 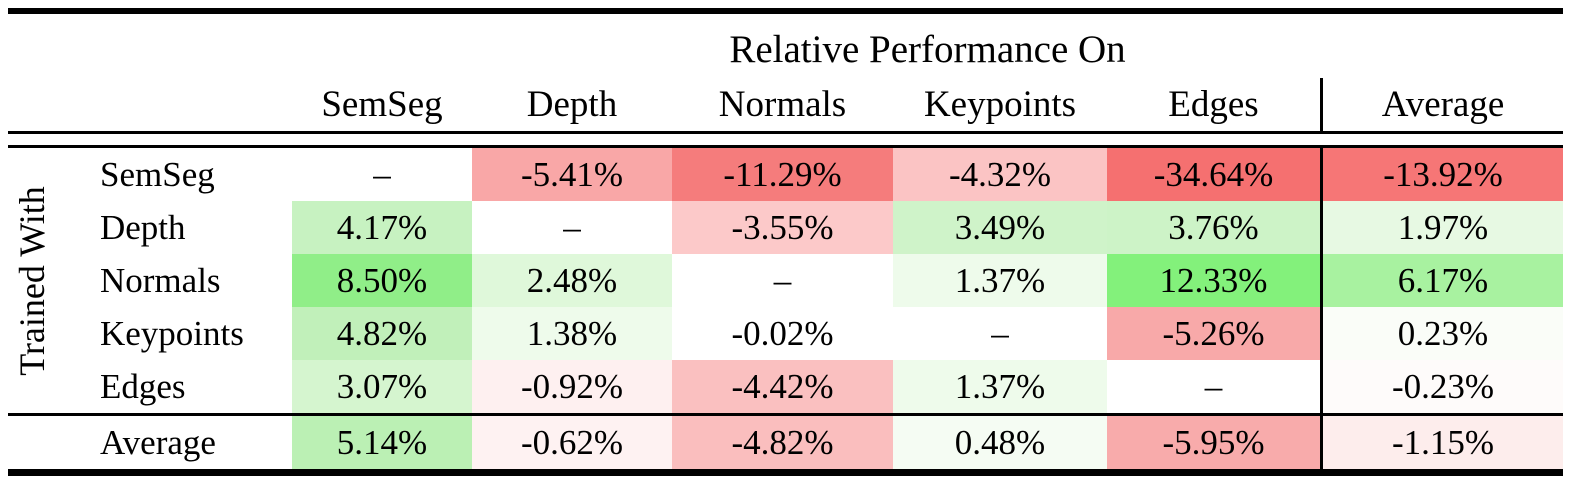 I want to click on col-header-depth: Depth, so click(x=572, y=104).